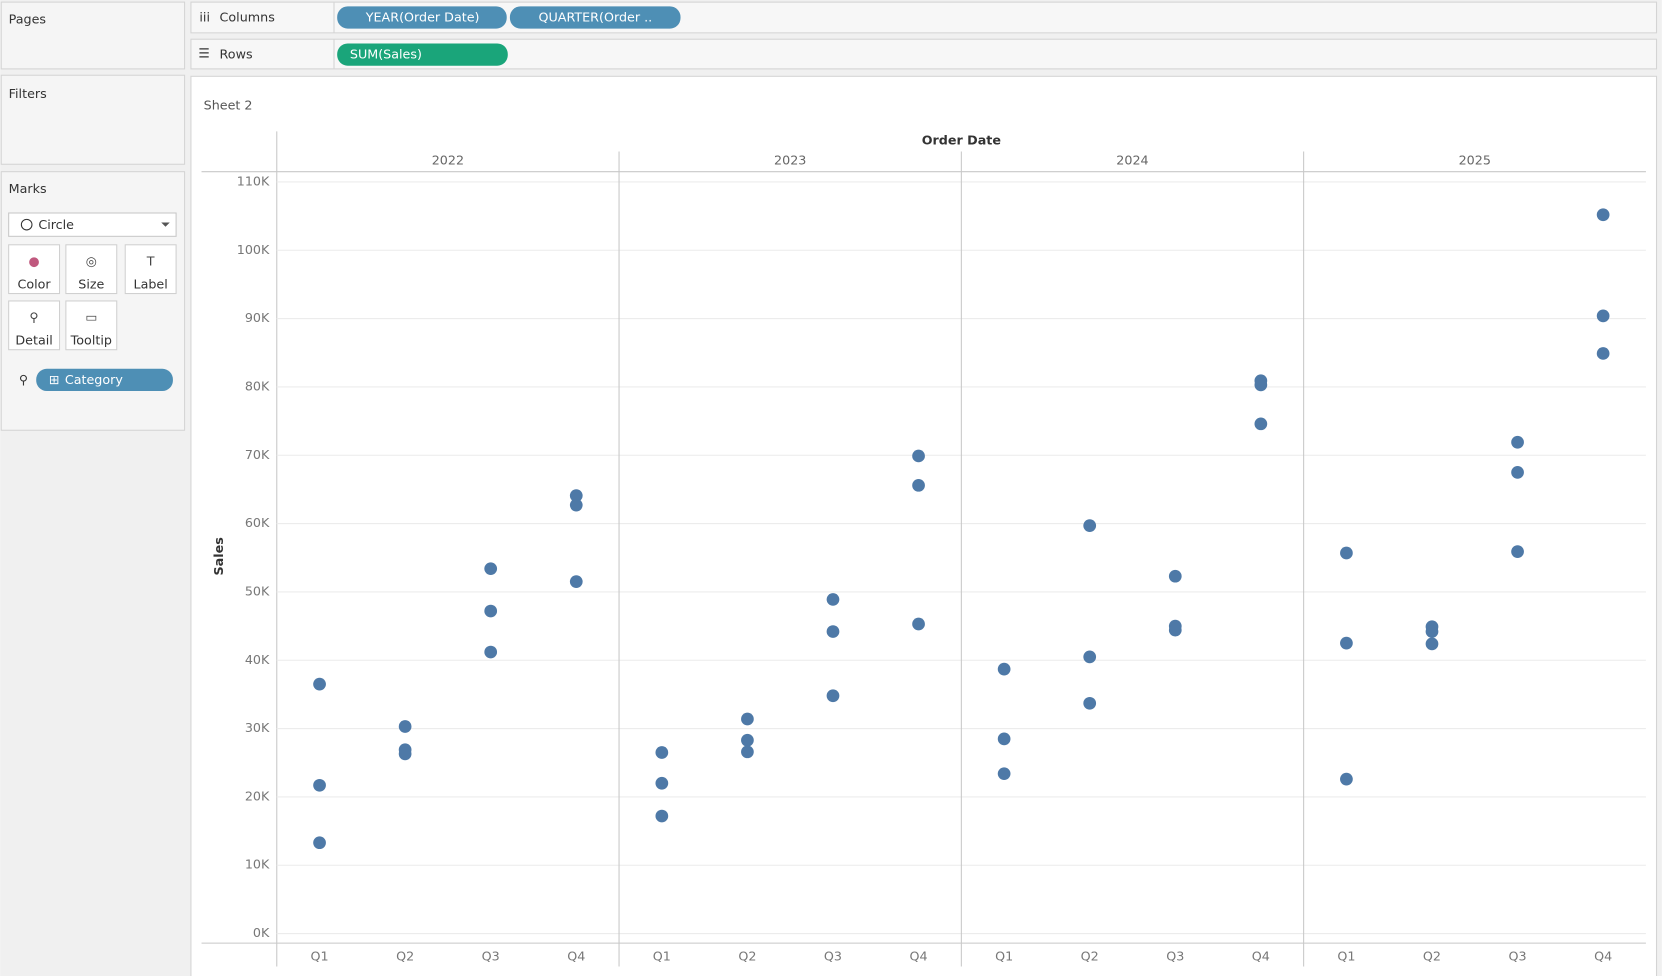 The width and height of the screenshot is (1662, 976). What do you see at coordinates (35, 284) in the screenshot?
I see `mark-button-label: Color` at bounding box center [35, 284].